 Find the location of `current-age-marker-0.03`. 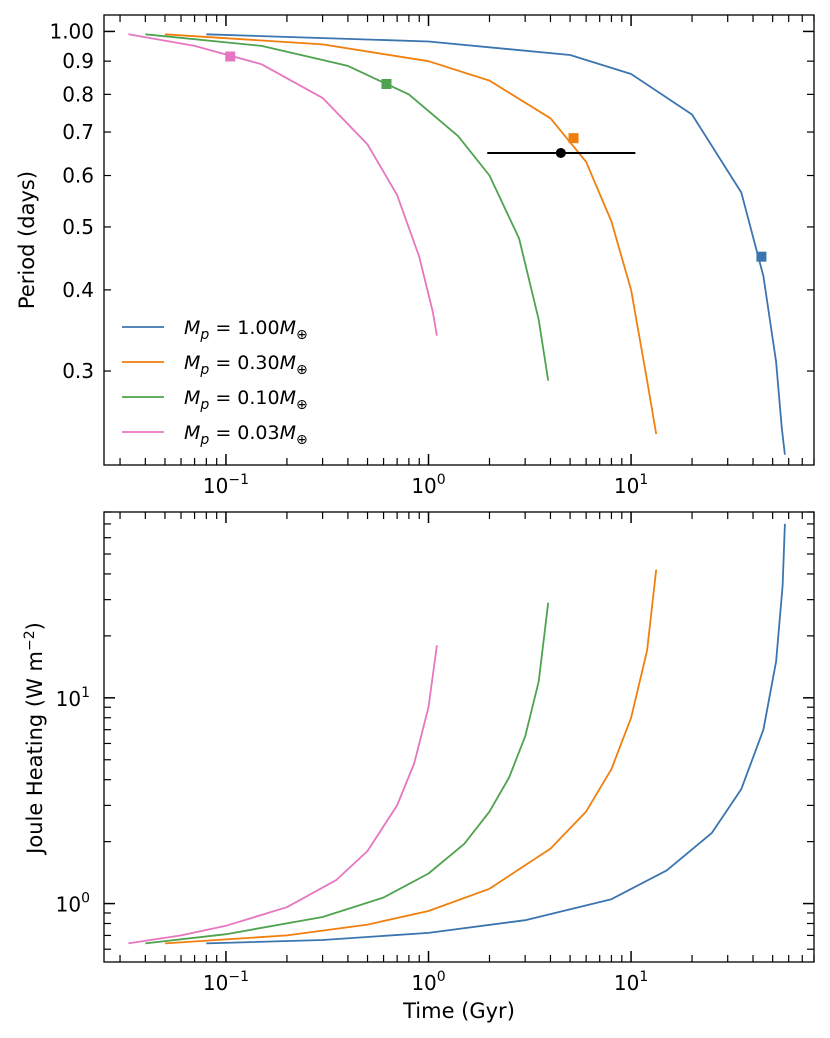

current-age-marker-0.03 is located at coordinates (230, 56).